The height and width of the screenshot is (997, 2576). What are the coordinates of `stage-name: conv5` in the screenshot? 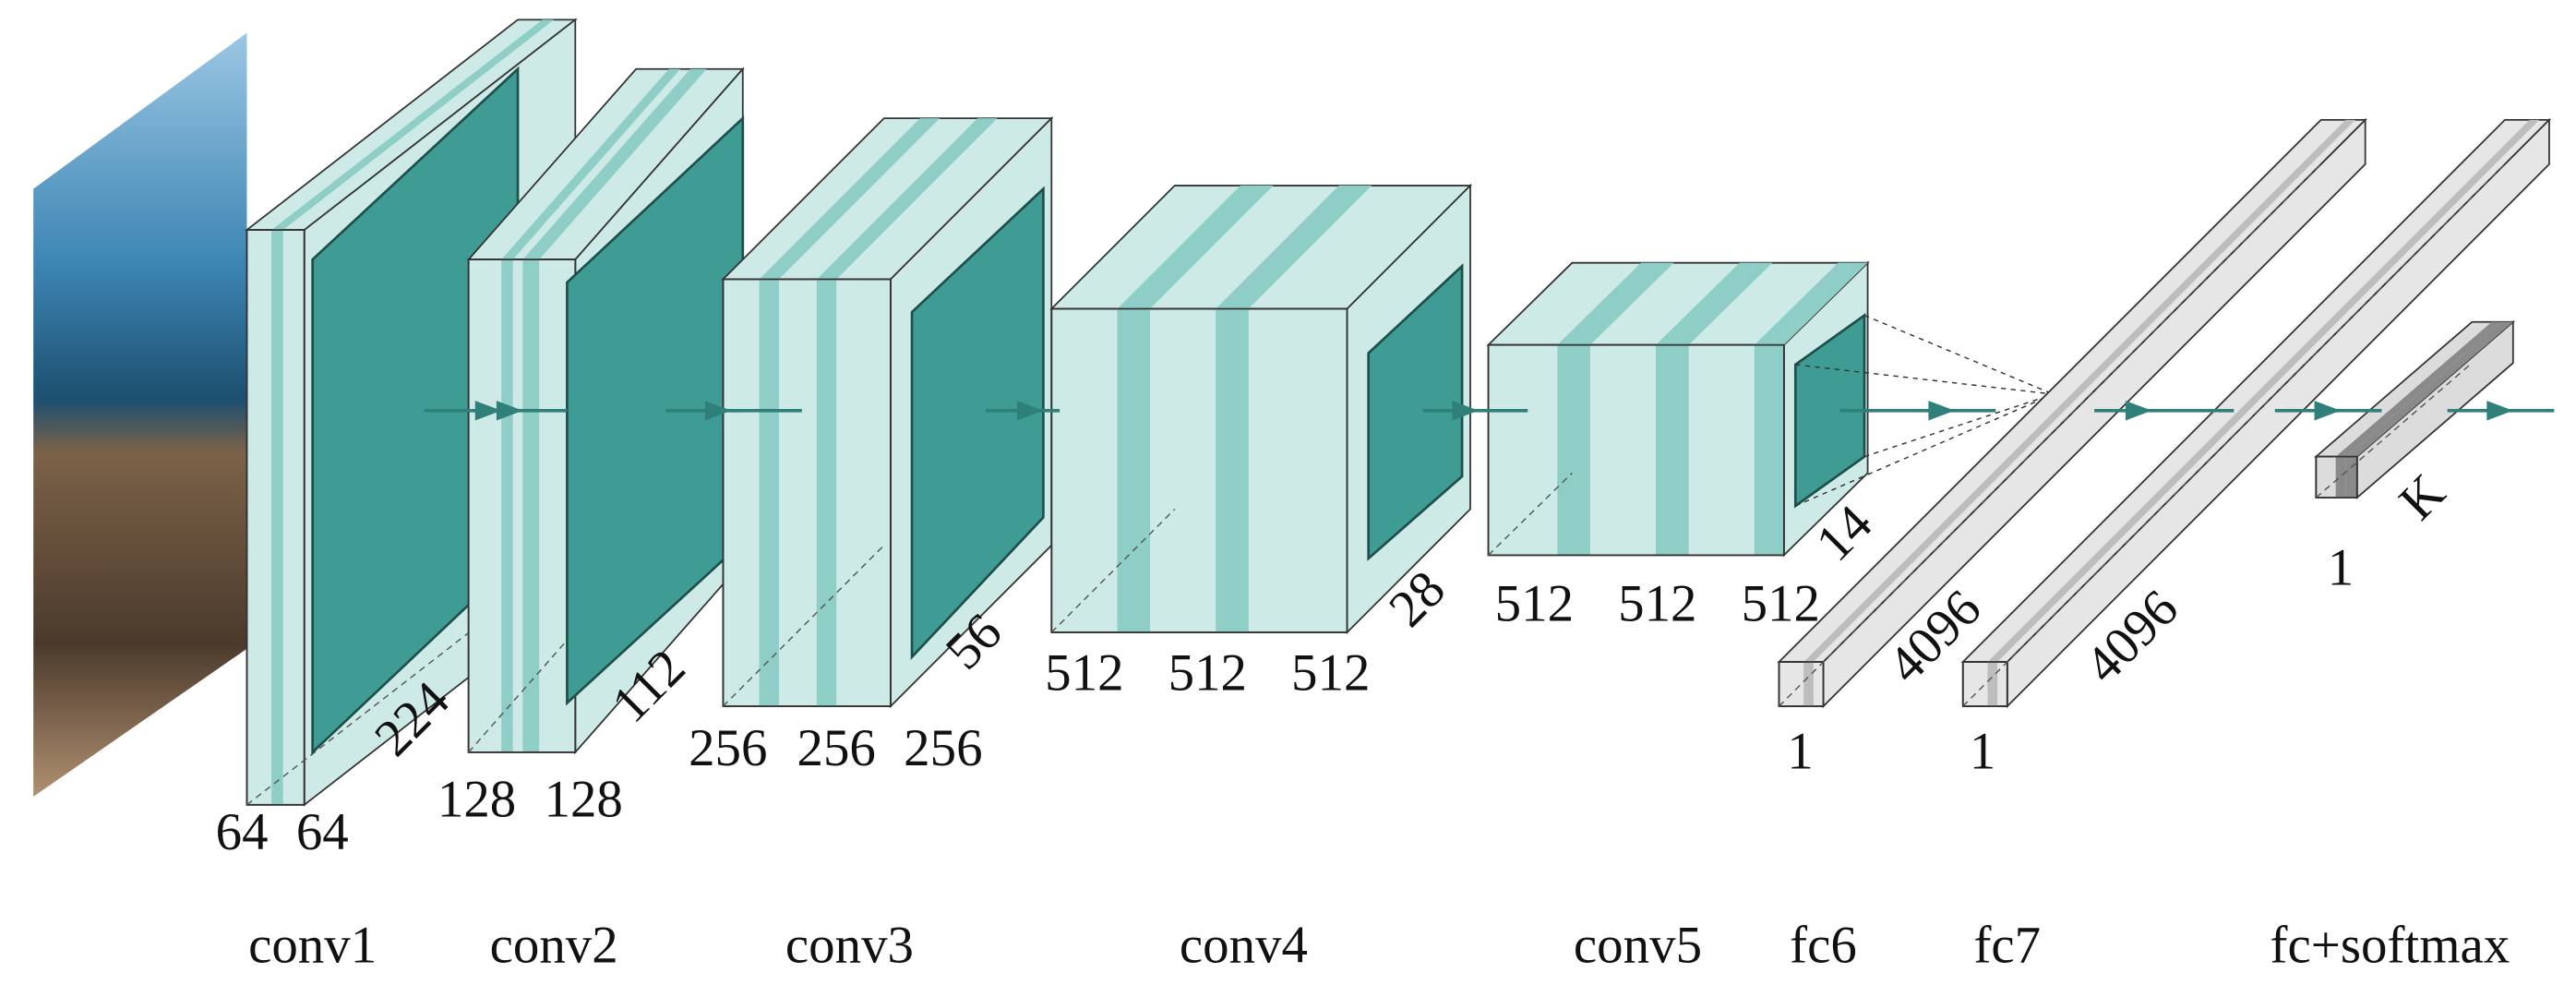 It's located at (1638, 946).